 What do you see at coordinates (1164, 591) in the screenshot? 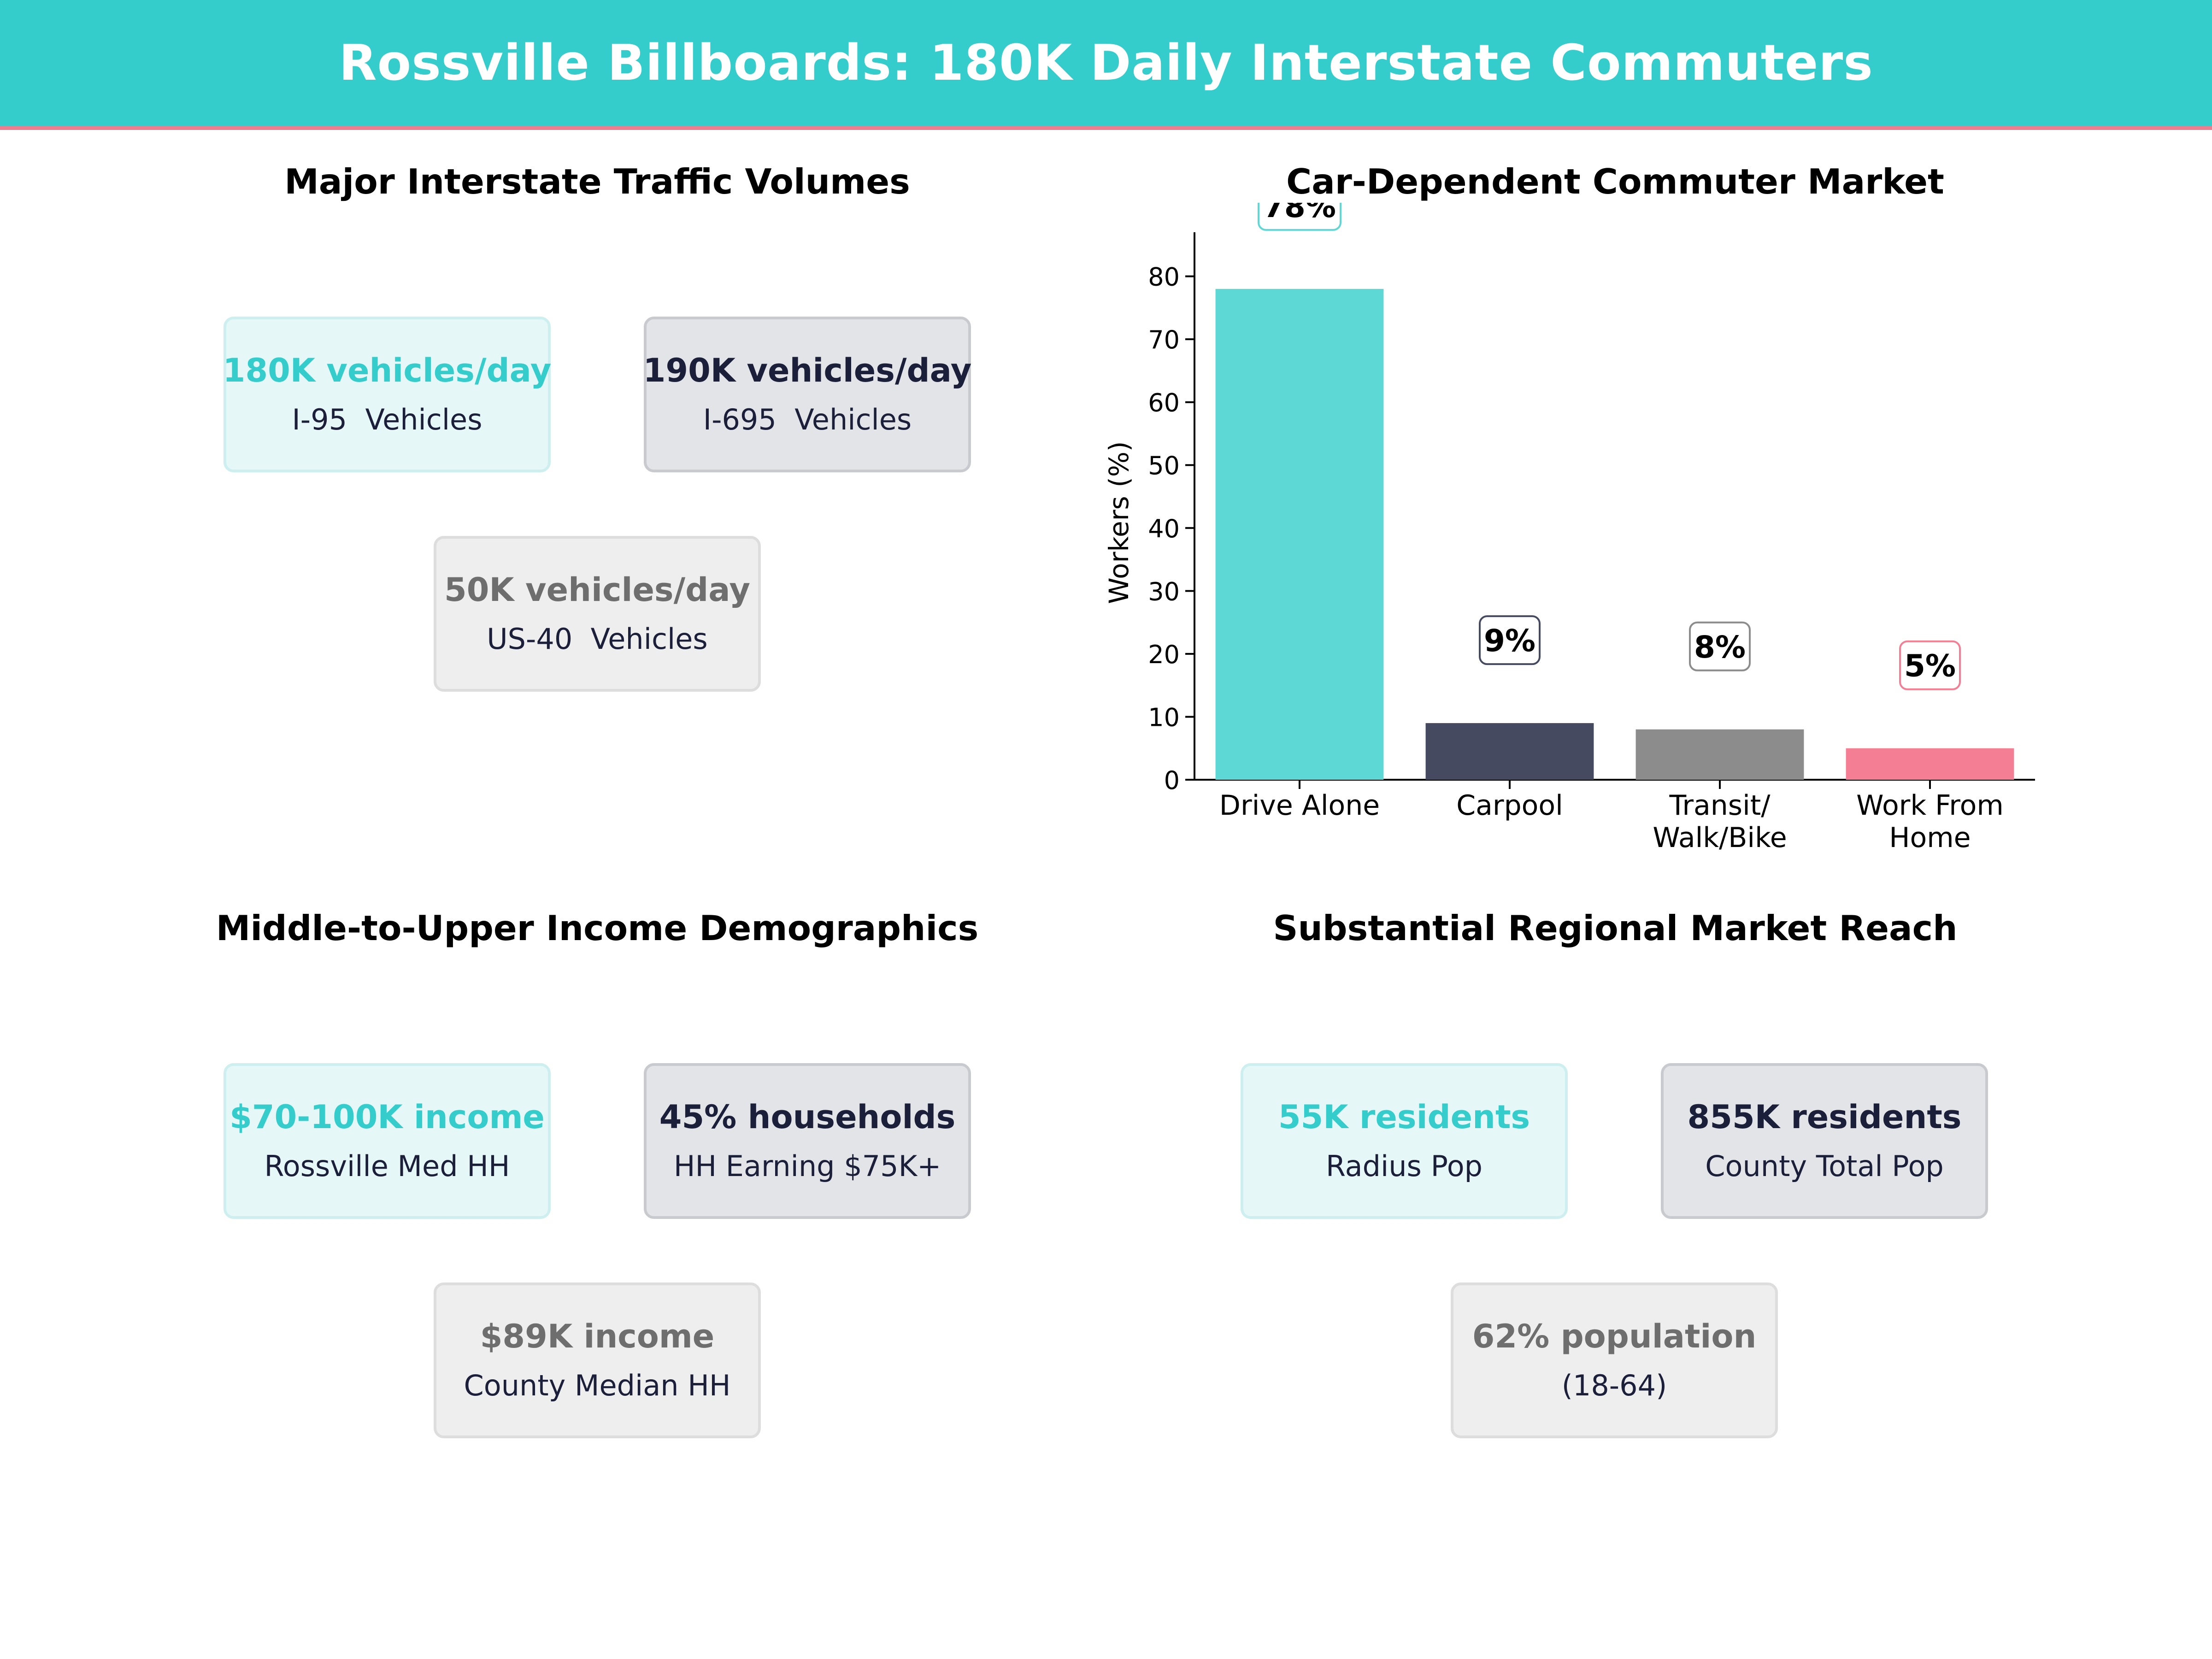
I see `y-tick-label: 30` at bounding box center [1164, 591].